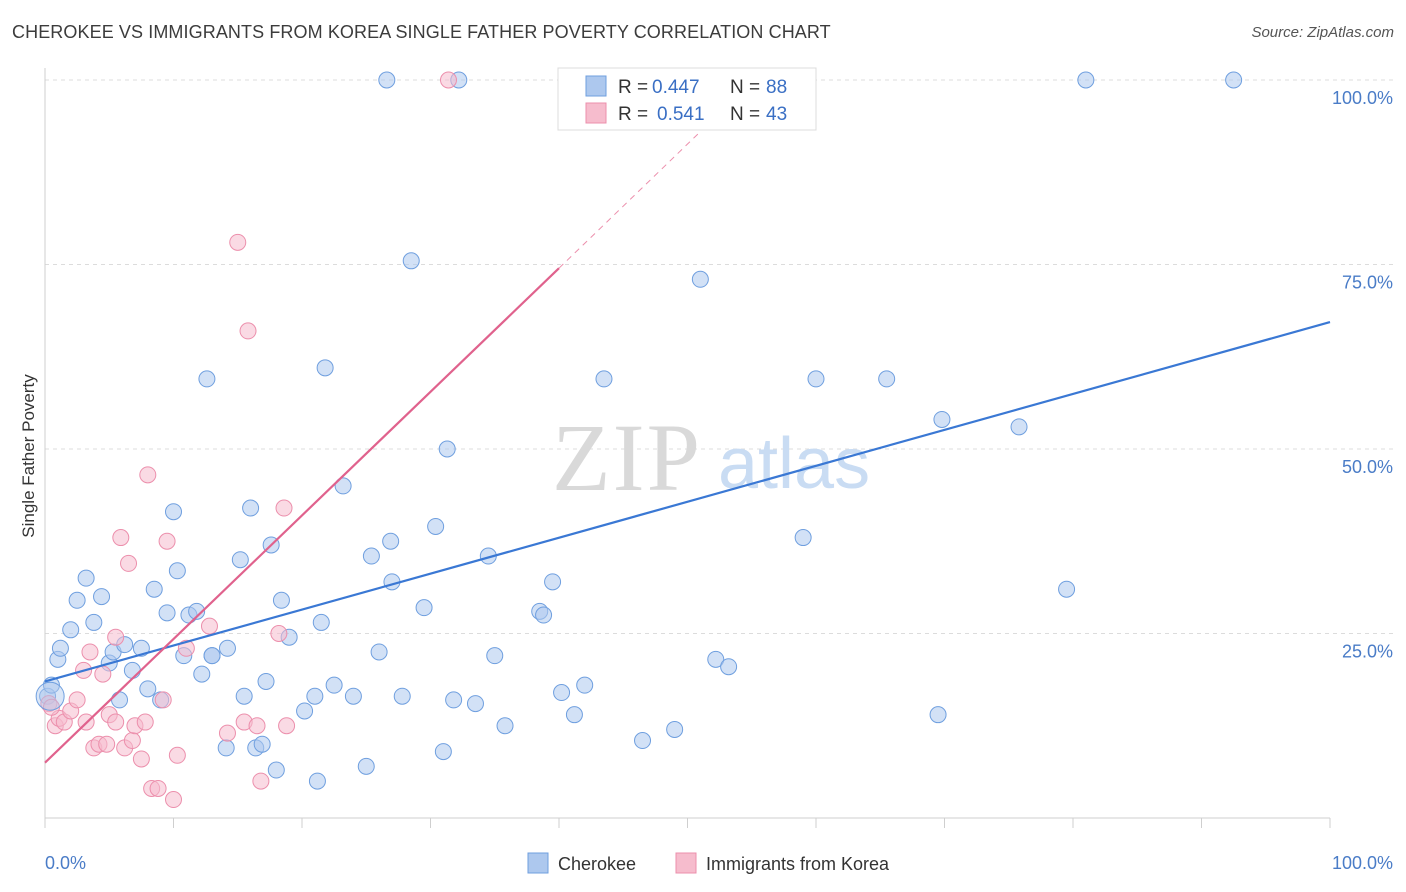 The width and height of the screenshot is (1406, 892). What do you see at coordinates (686, 863) in the screenshot?
I see `legend-swatch-korea` at bounding box center [686, 863].